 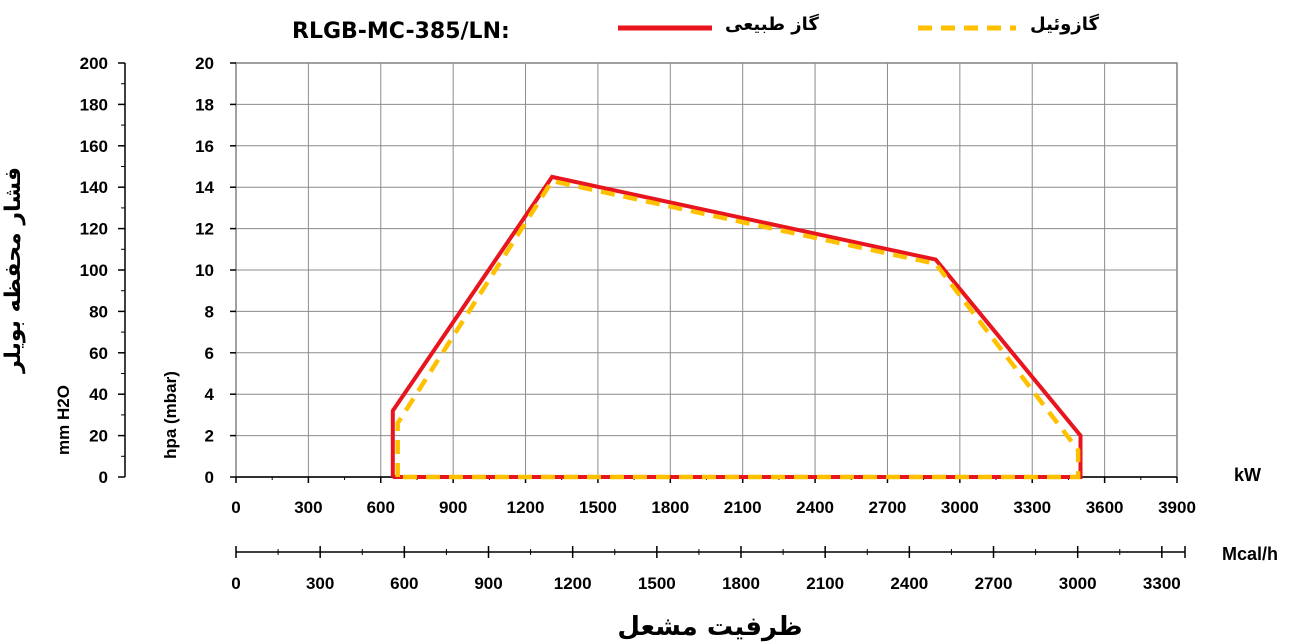 I want to click on x-tick-label-kw: 1200, so click(x=526, y=507).